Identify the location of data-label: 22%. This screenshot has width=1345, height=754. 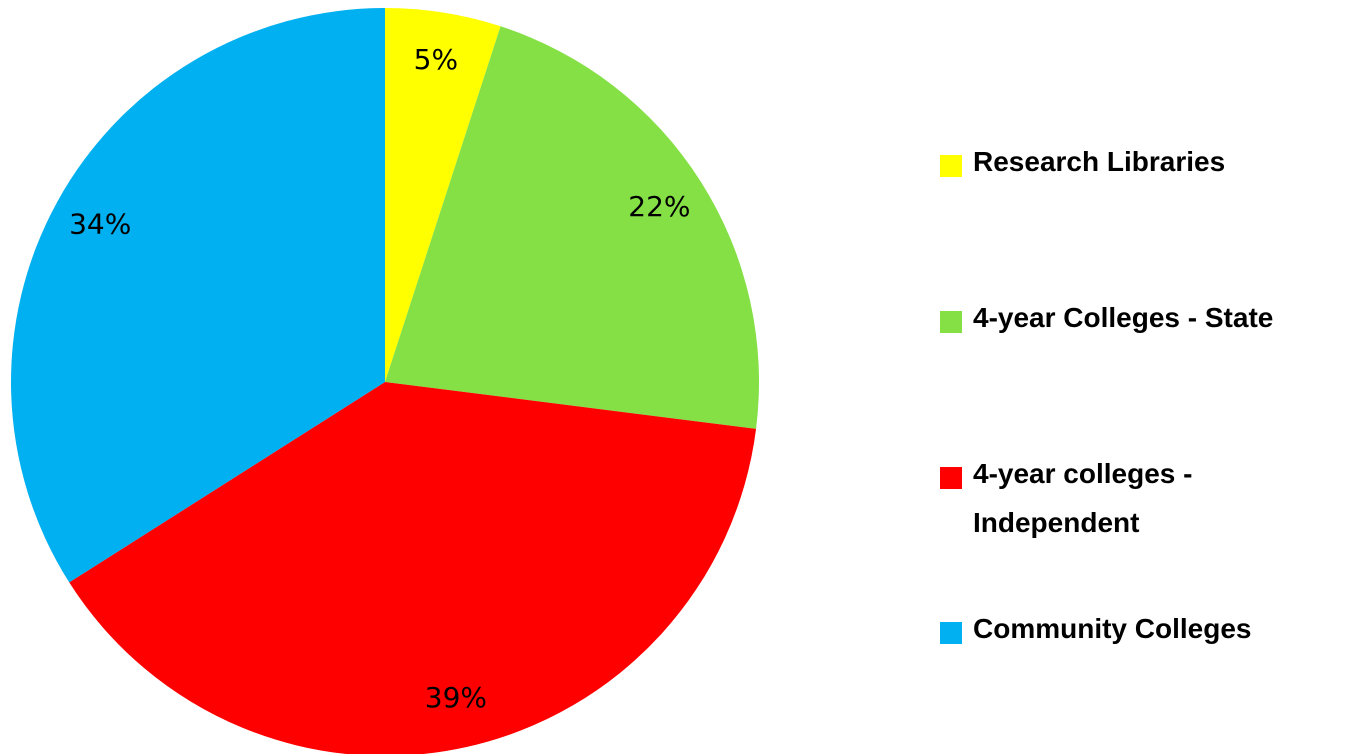
(659, 206).